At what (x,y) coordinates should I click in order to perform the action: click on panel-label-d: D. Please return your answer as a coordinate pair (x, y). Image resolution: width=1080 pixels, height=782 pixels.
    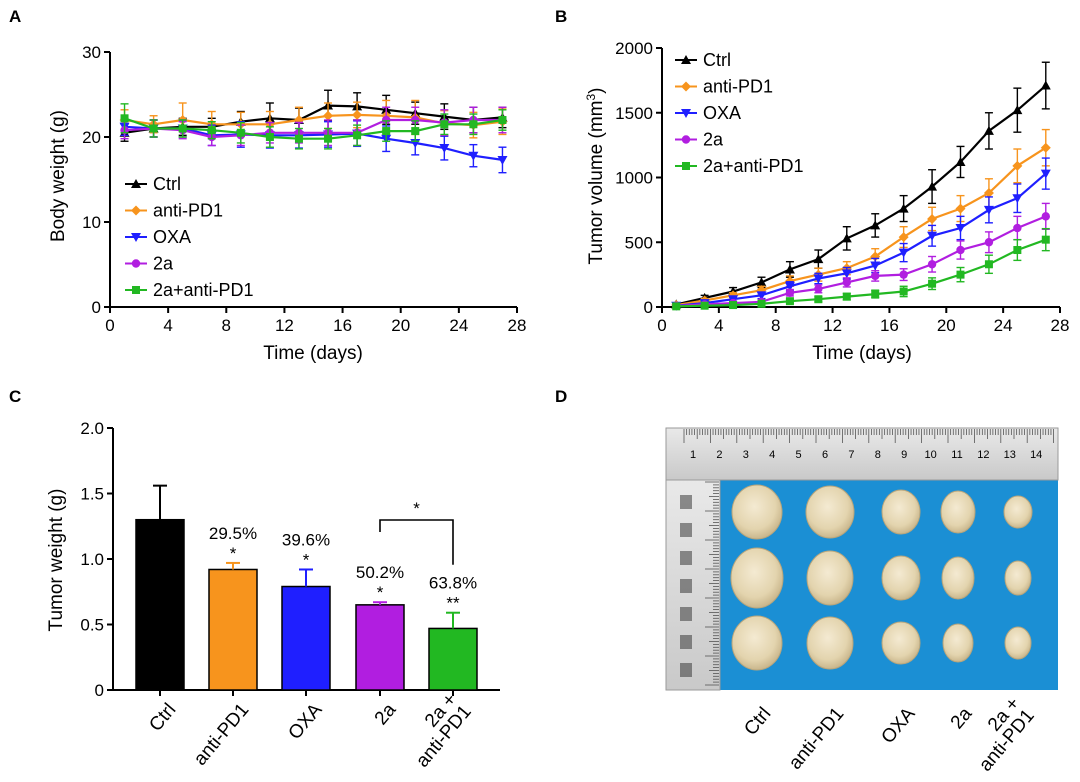
    Looking at the image, I should click on (561, 396).